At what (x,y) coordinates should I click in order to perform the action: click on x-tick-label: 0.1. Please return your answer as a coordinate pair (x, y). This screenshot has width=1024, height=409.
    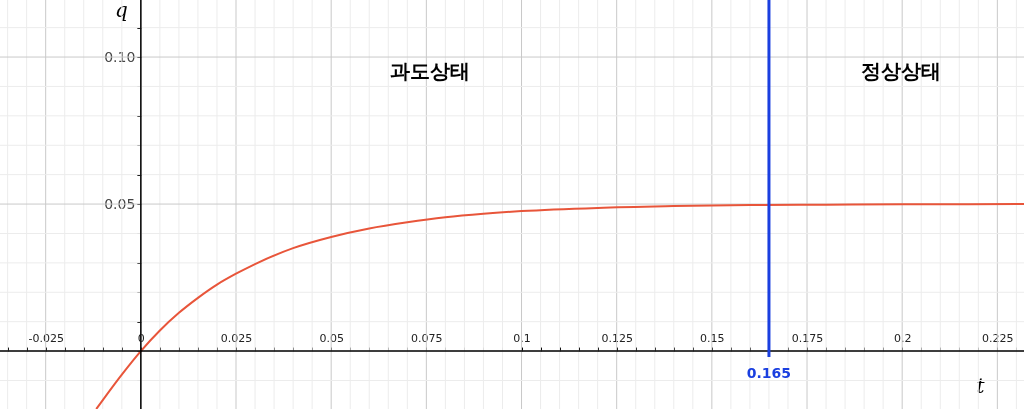
    Looking at the image, I should click on (522, 338).